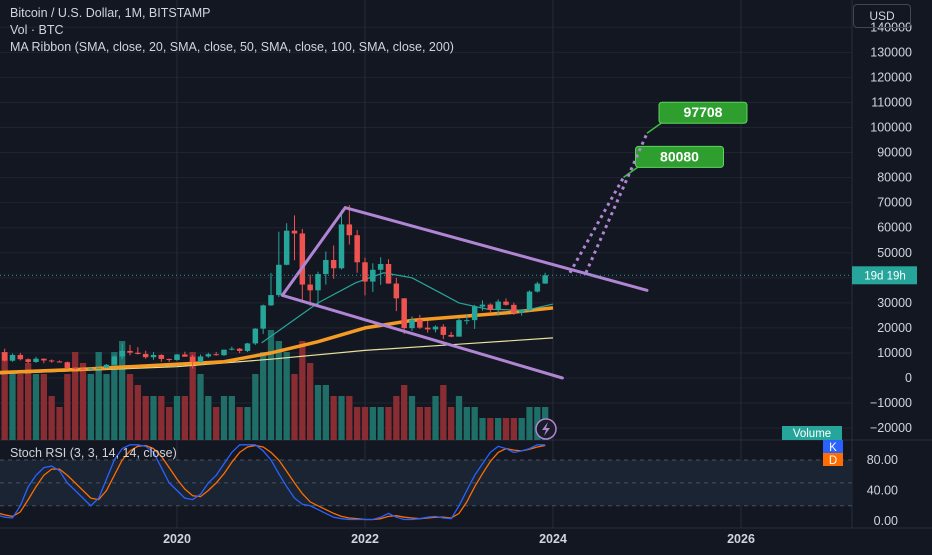 The image size is (932, 555). I want to click on d-tag-bg, so click(833, 459).